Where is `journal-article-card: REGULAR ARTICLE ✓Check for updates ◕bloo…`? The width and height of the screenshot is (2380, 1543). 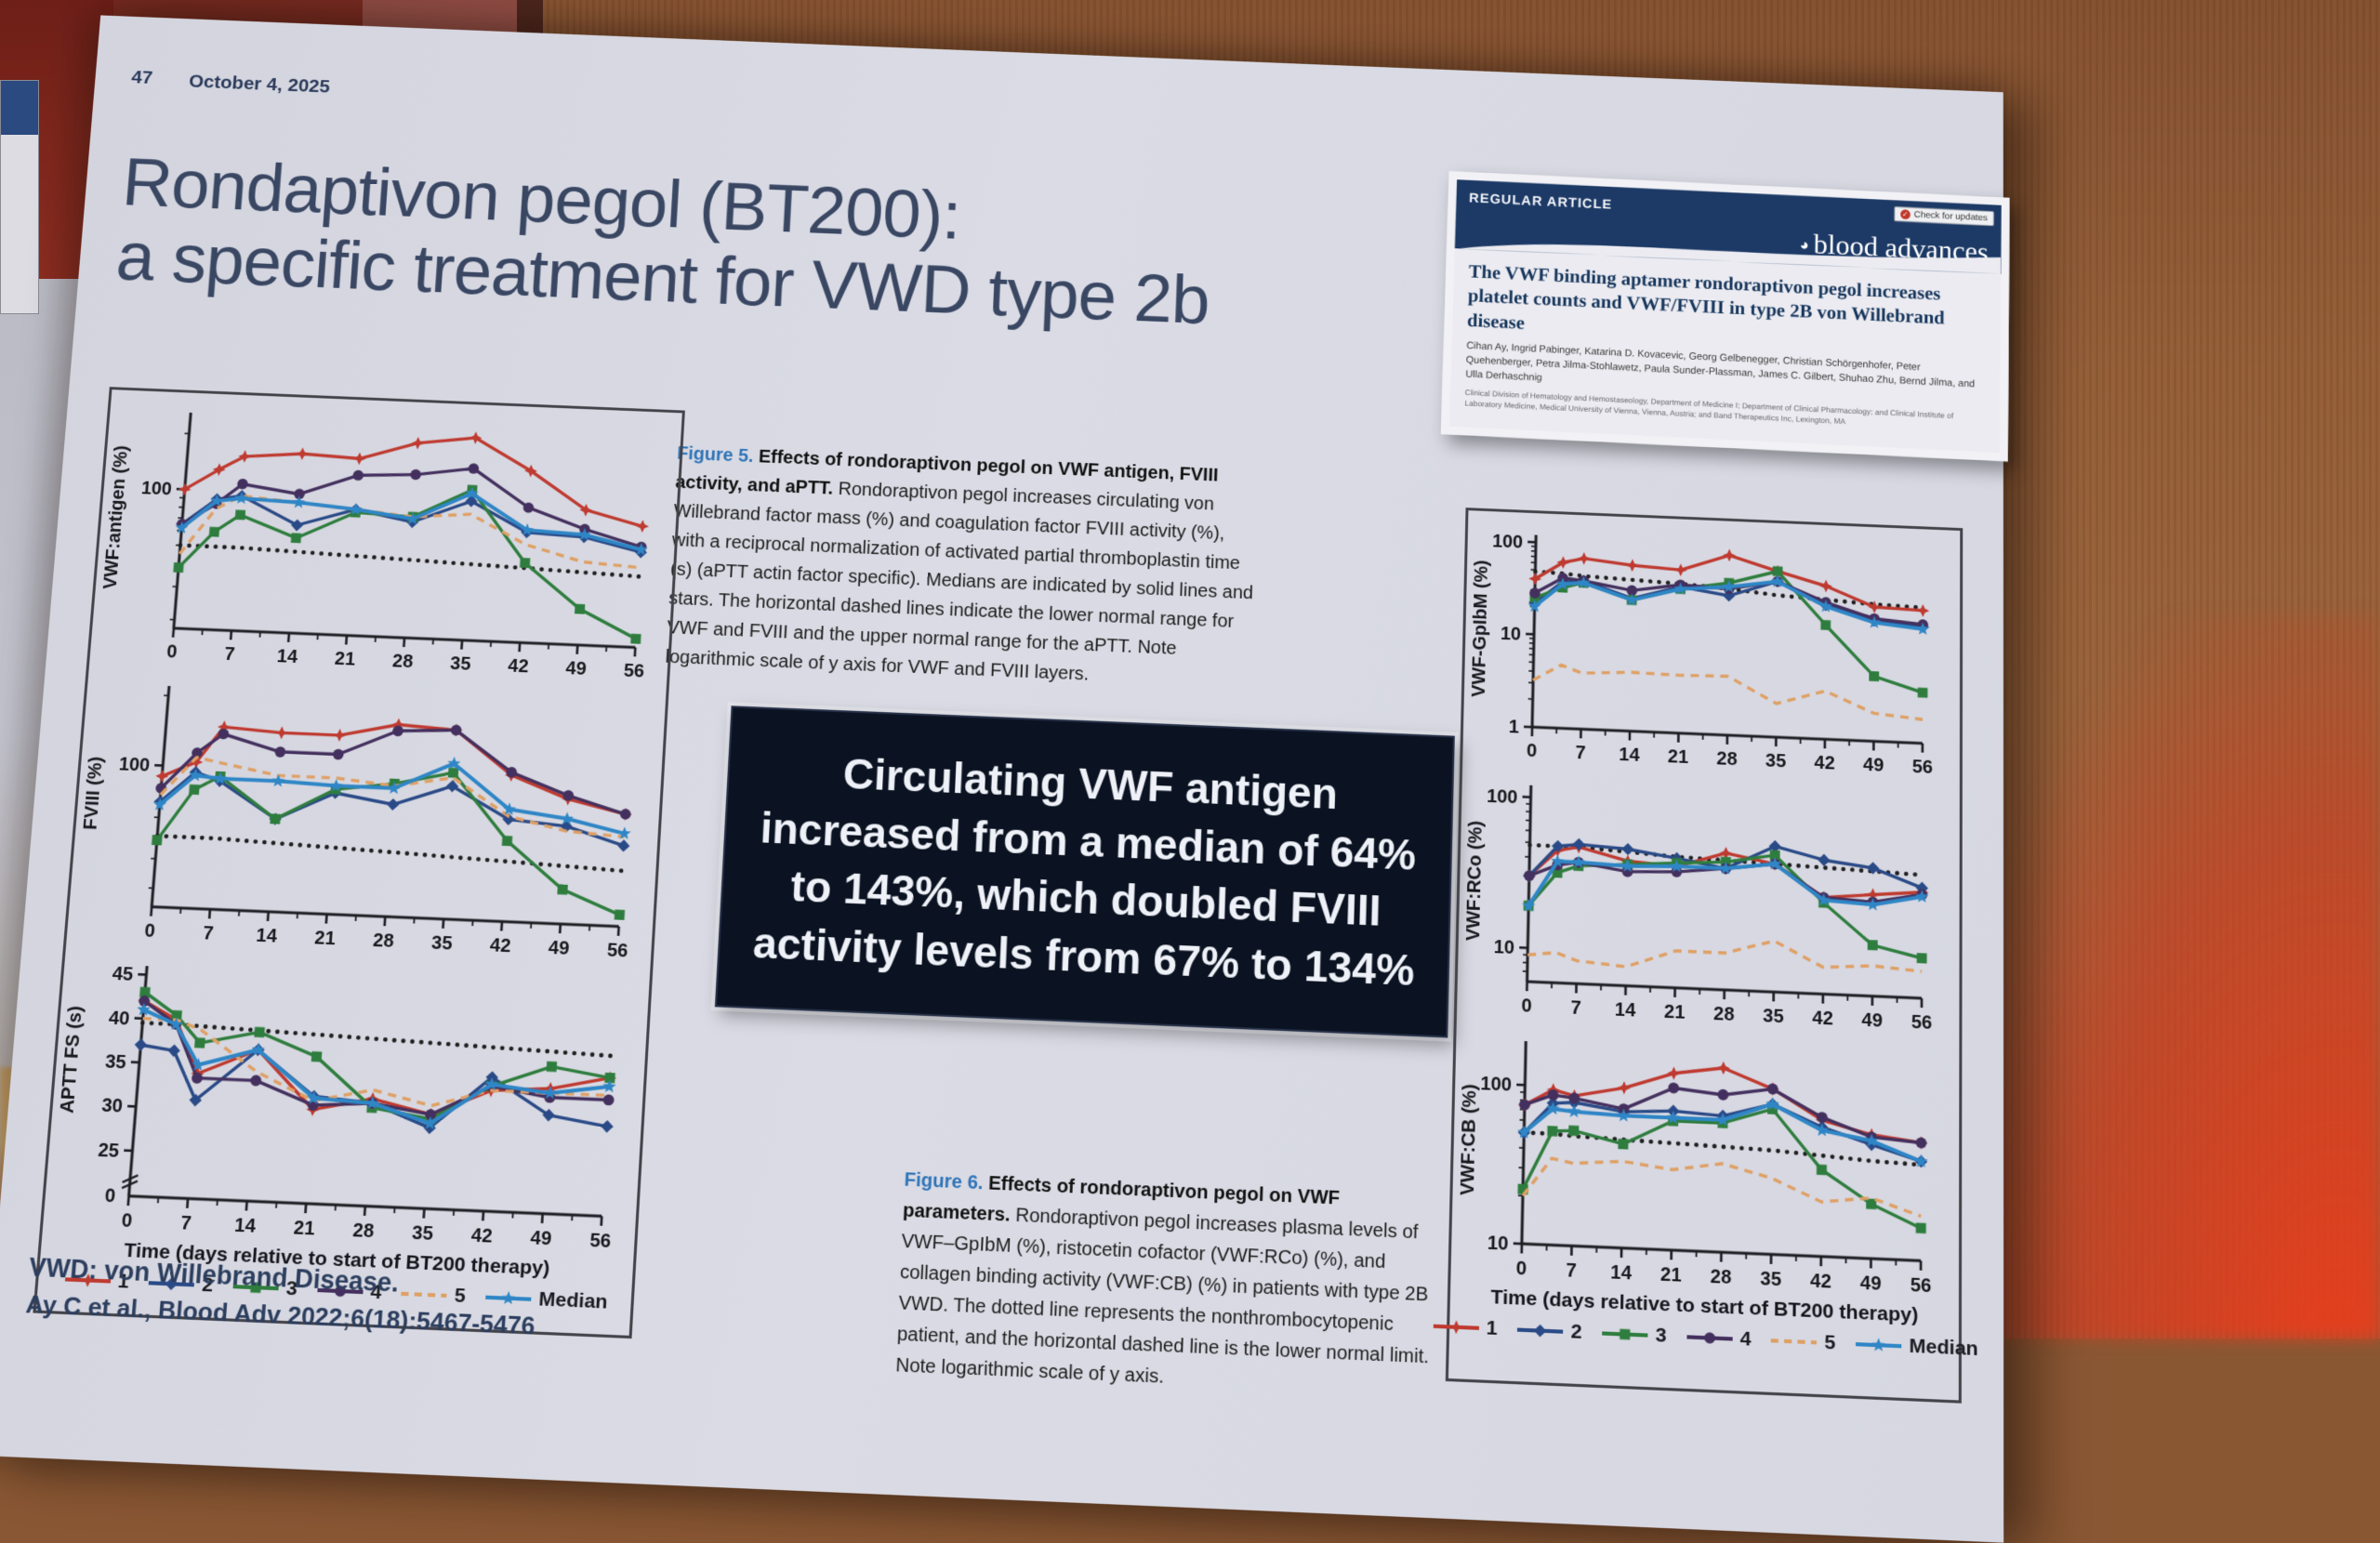 journal-article-card: REGULAR ARTICLE ✓Check for updates ◕bloo… is located at coordinates (1725, 316).